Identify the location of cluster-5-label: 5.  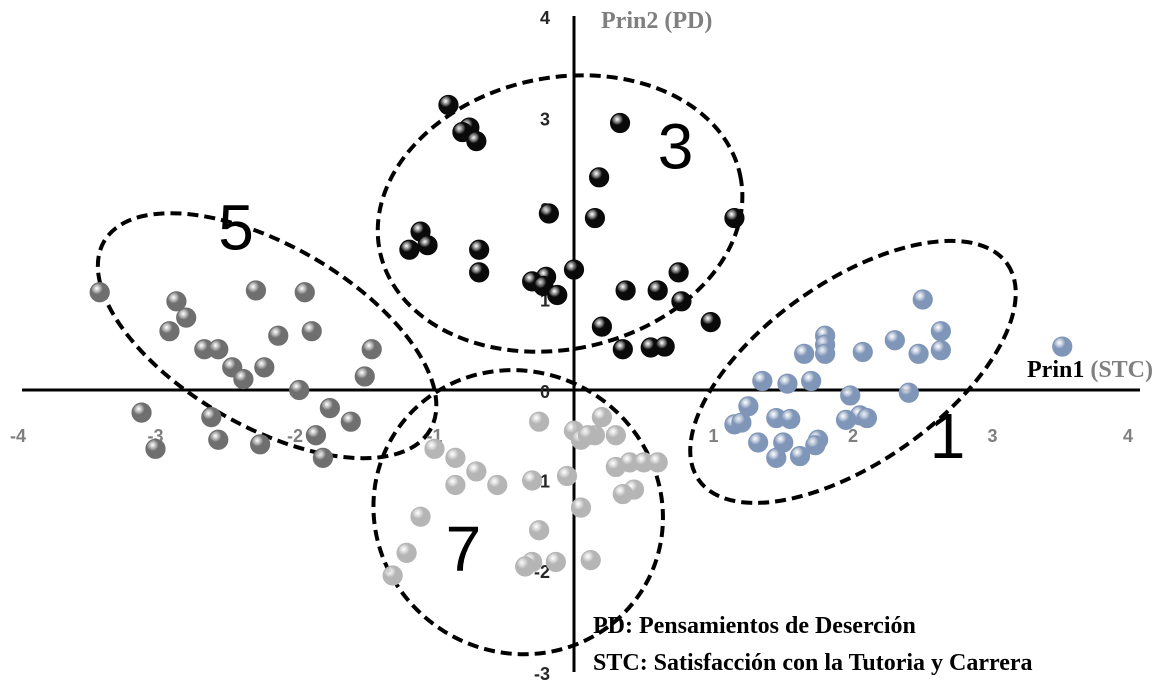
(236, 228).